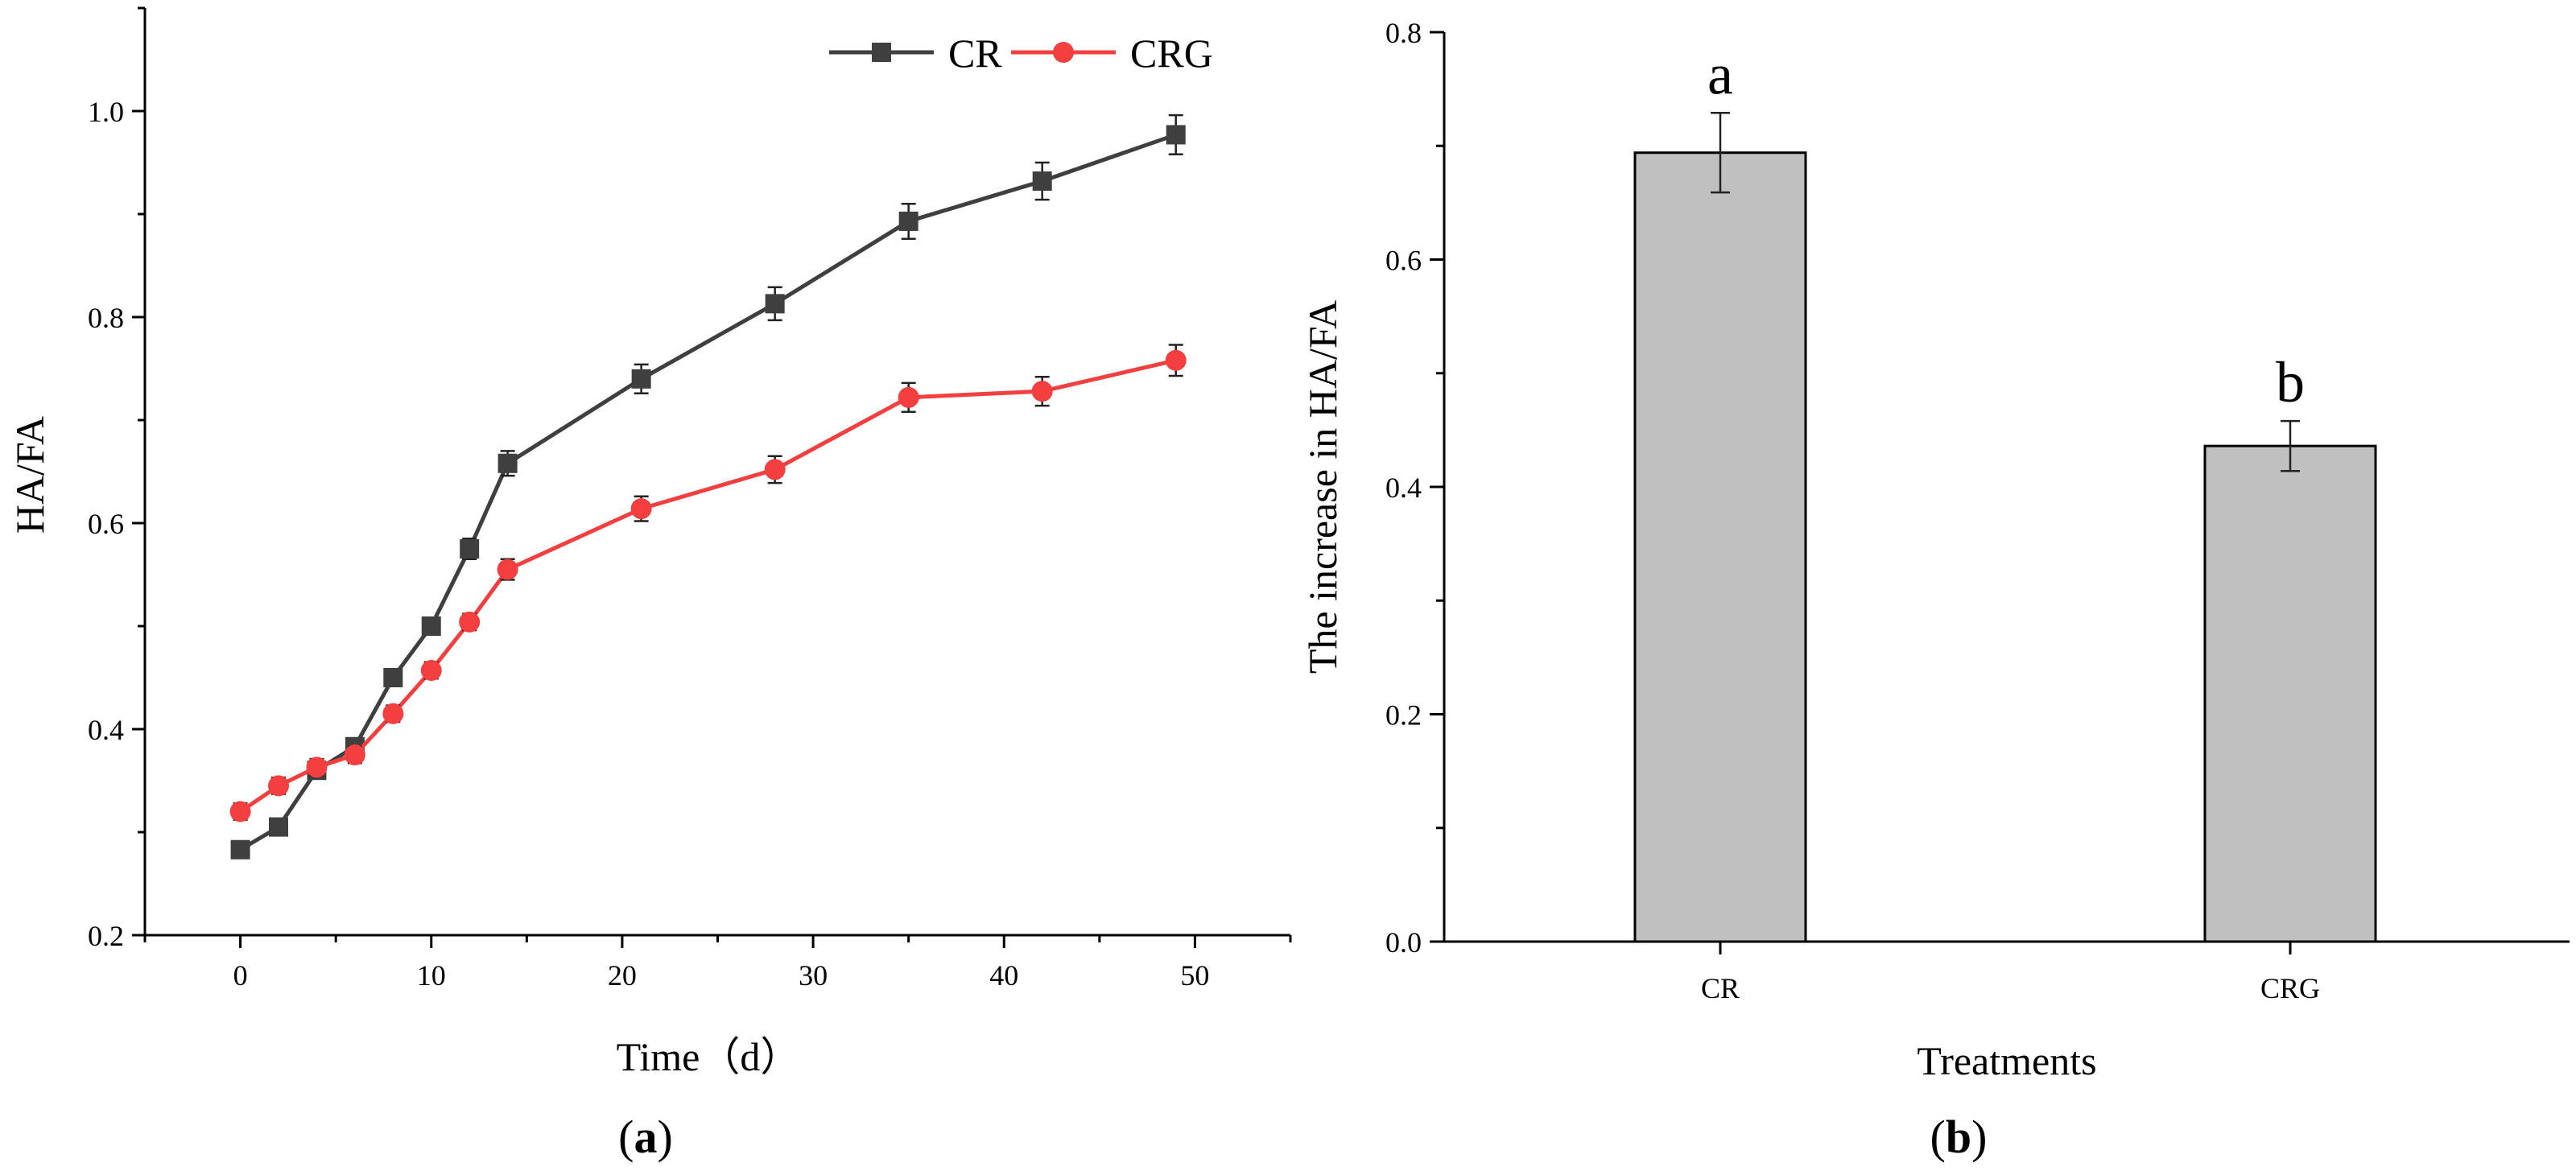 The image size is (2576, 1175). Describe the element at coordinates (2290, 988) in the screenshot. I see `x-tick-label-crg: CRG` at that location.